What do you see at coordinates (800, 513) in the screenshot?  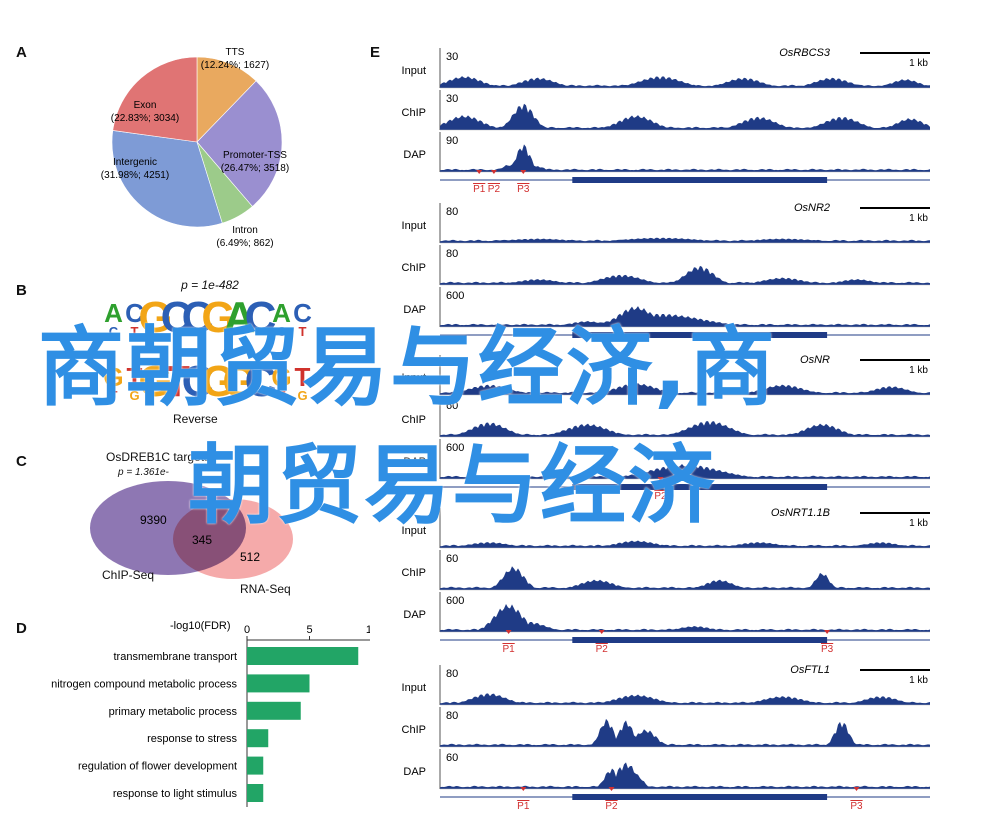 I see `gene-name: OsNRT1.1B` at bounding box center [800, 513].